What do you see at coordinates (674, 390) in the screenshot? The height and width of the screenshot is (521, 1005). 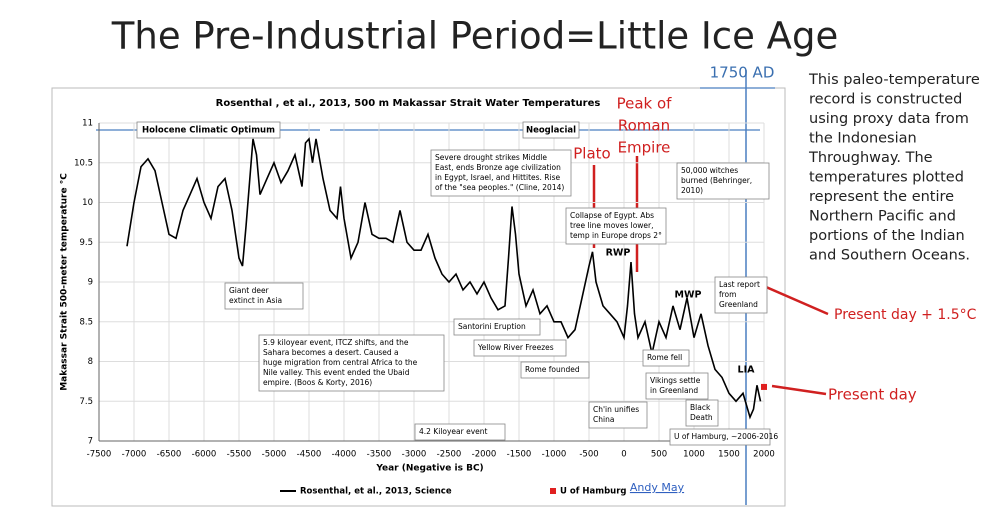 I see `annotation-text: in Greenland` at bounding box center [674, 390].